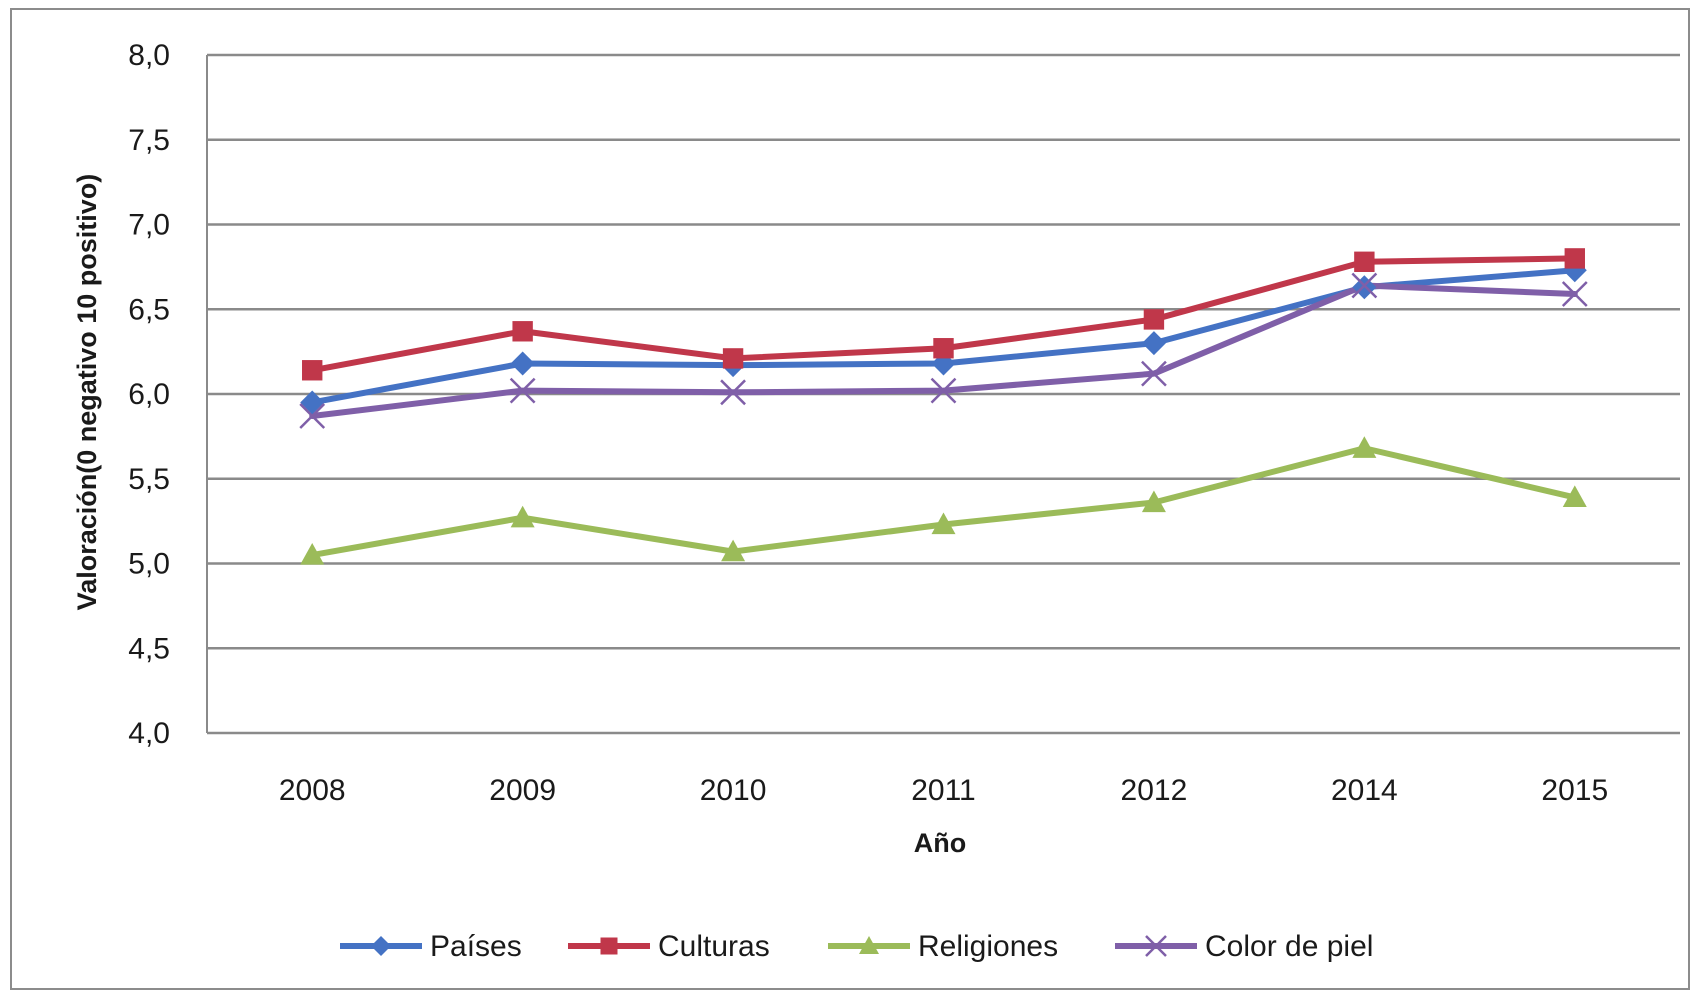  I want to click on y-tick-label: 6,0, so click(149, 394).